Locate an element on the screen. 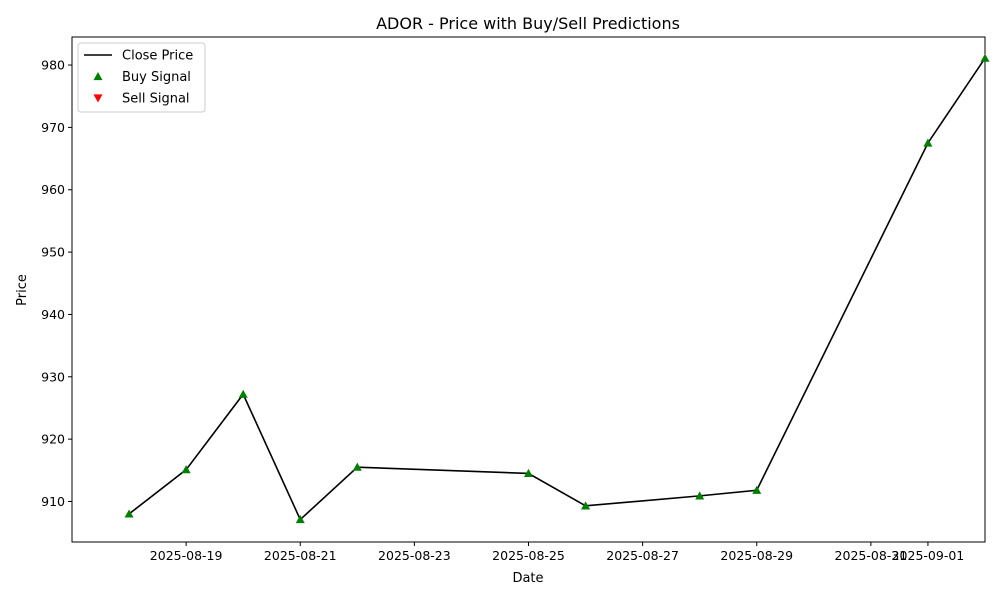 Image resolution: width=1000 pixels, height=600 pixels. y-tick-label: 920 is located at coordinates (53, 439).